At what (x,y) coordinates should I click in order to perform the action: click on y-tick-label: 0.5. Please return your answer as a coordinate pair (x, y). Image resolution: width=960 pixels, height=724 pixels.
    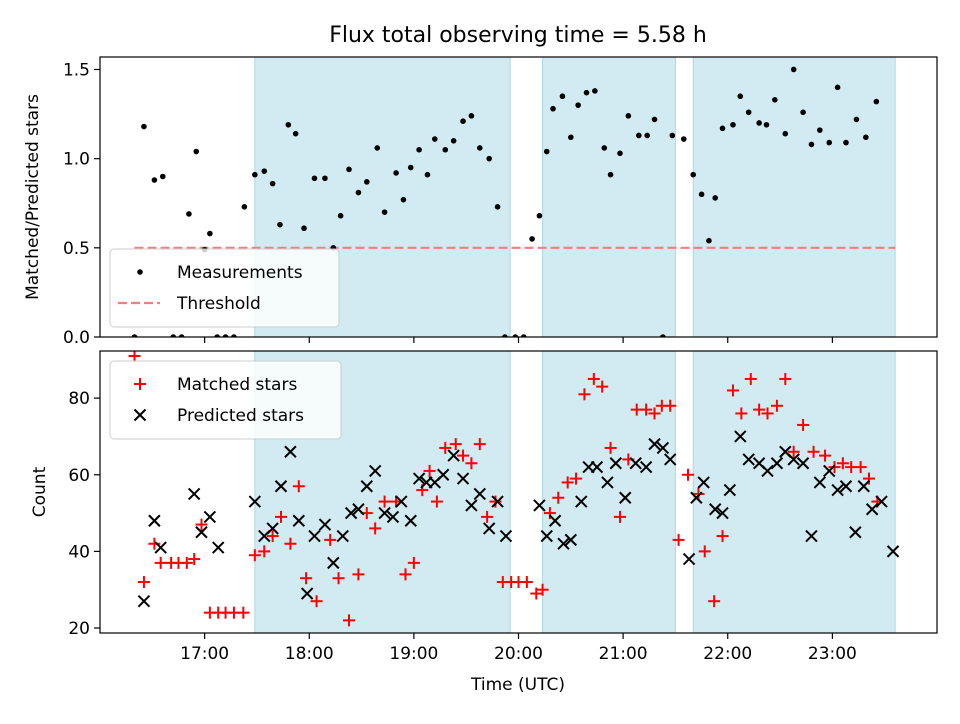
    Looking at the image, I should click on (76, 249).